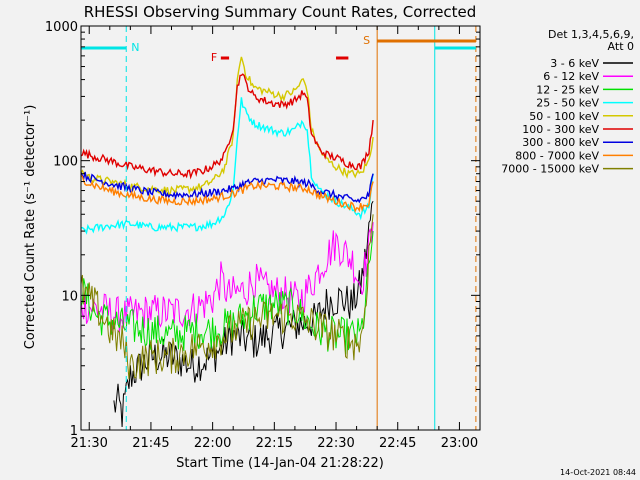 The width and height of the screenshot is (640, 480). Describe the element at coordinates (557, 155) in the screenshot. I see `legend-label: 800 - 7000 keV` at that location.